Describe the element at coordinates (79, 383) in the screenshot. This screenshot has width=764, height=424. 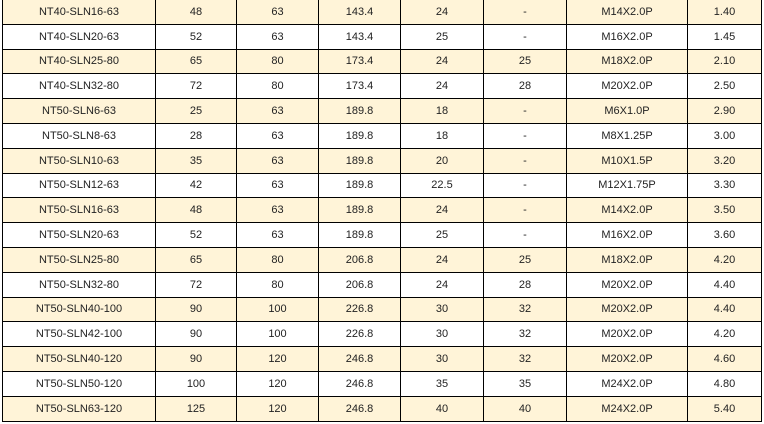
I see `cell-model: NT50-SLN50-120` at that location.